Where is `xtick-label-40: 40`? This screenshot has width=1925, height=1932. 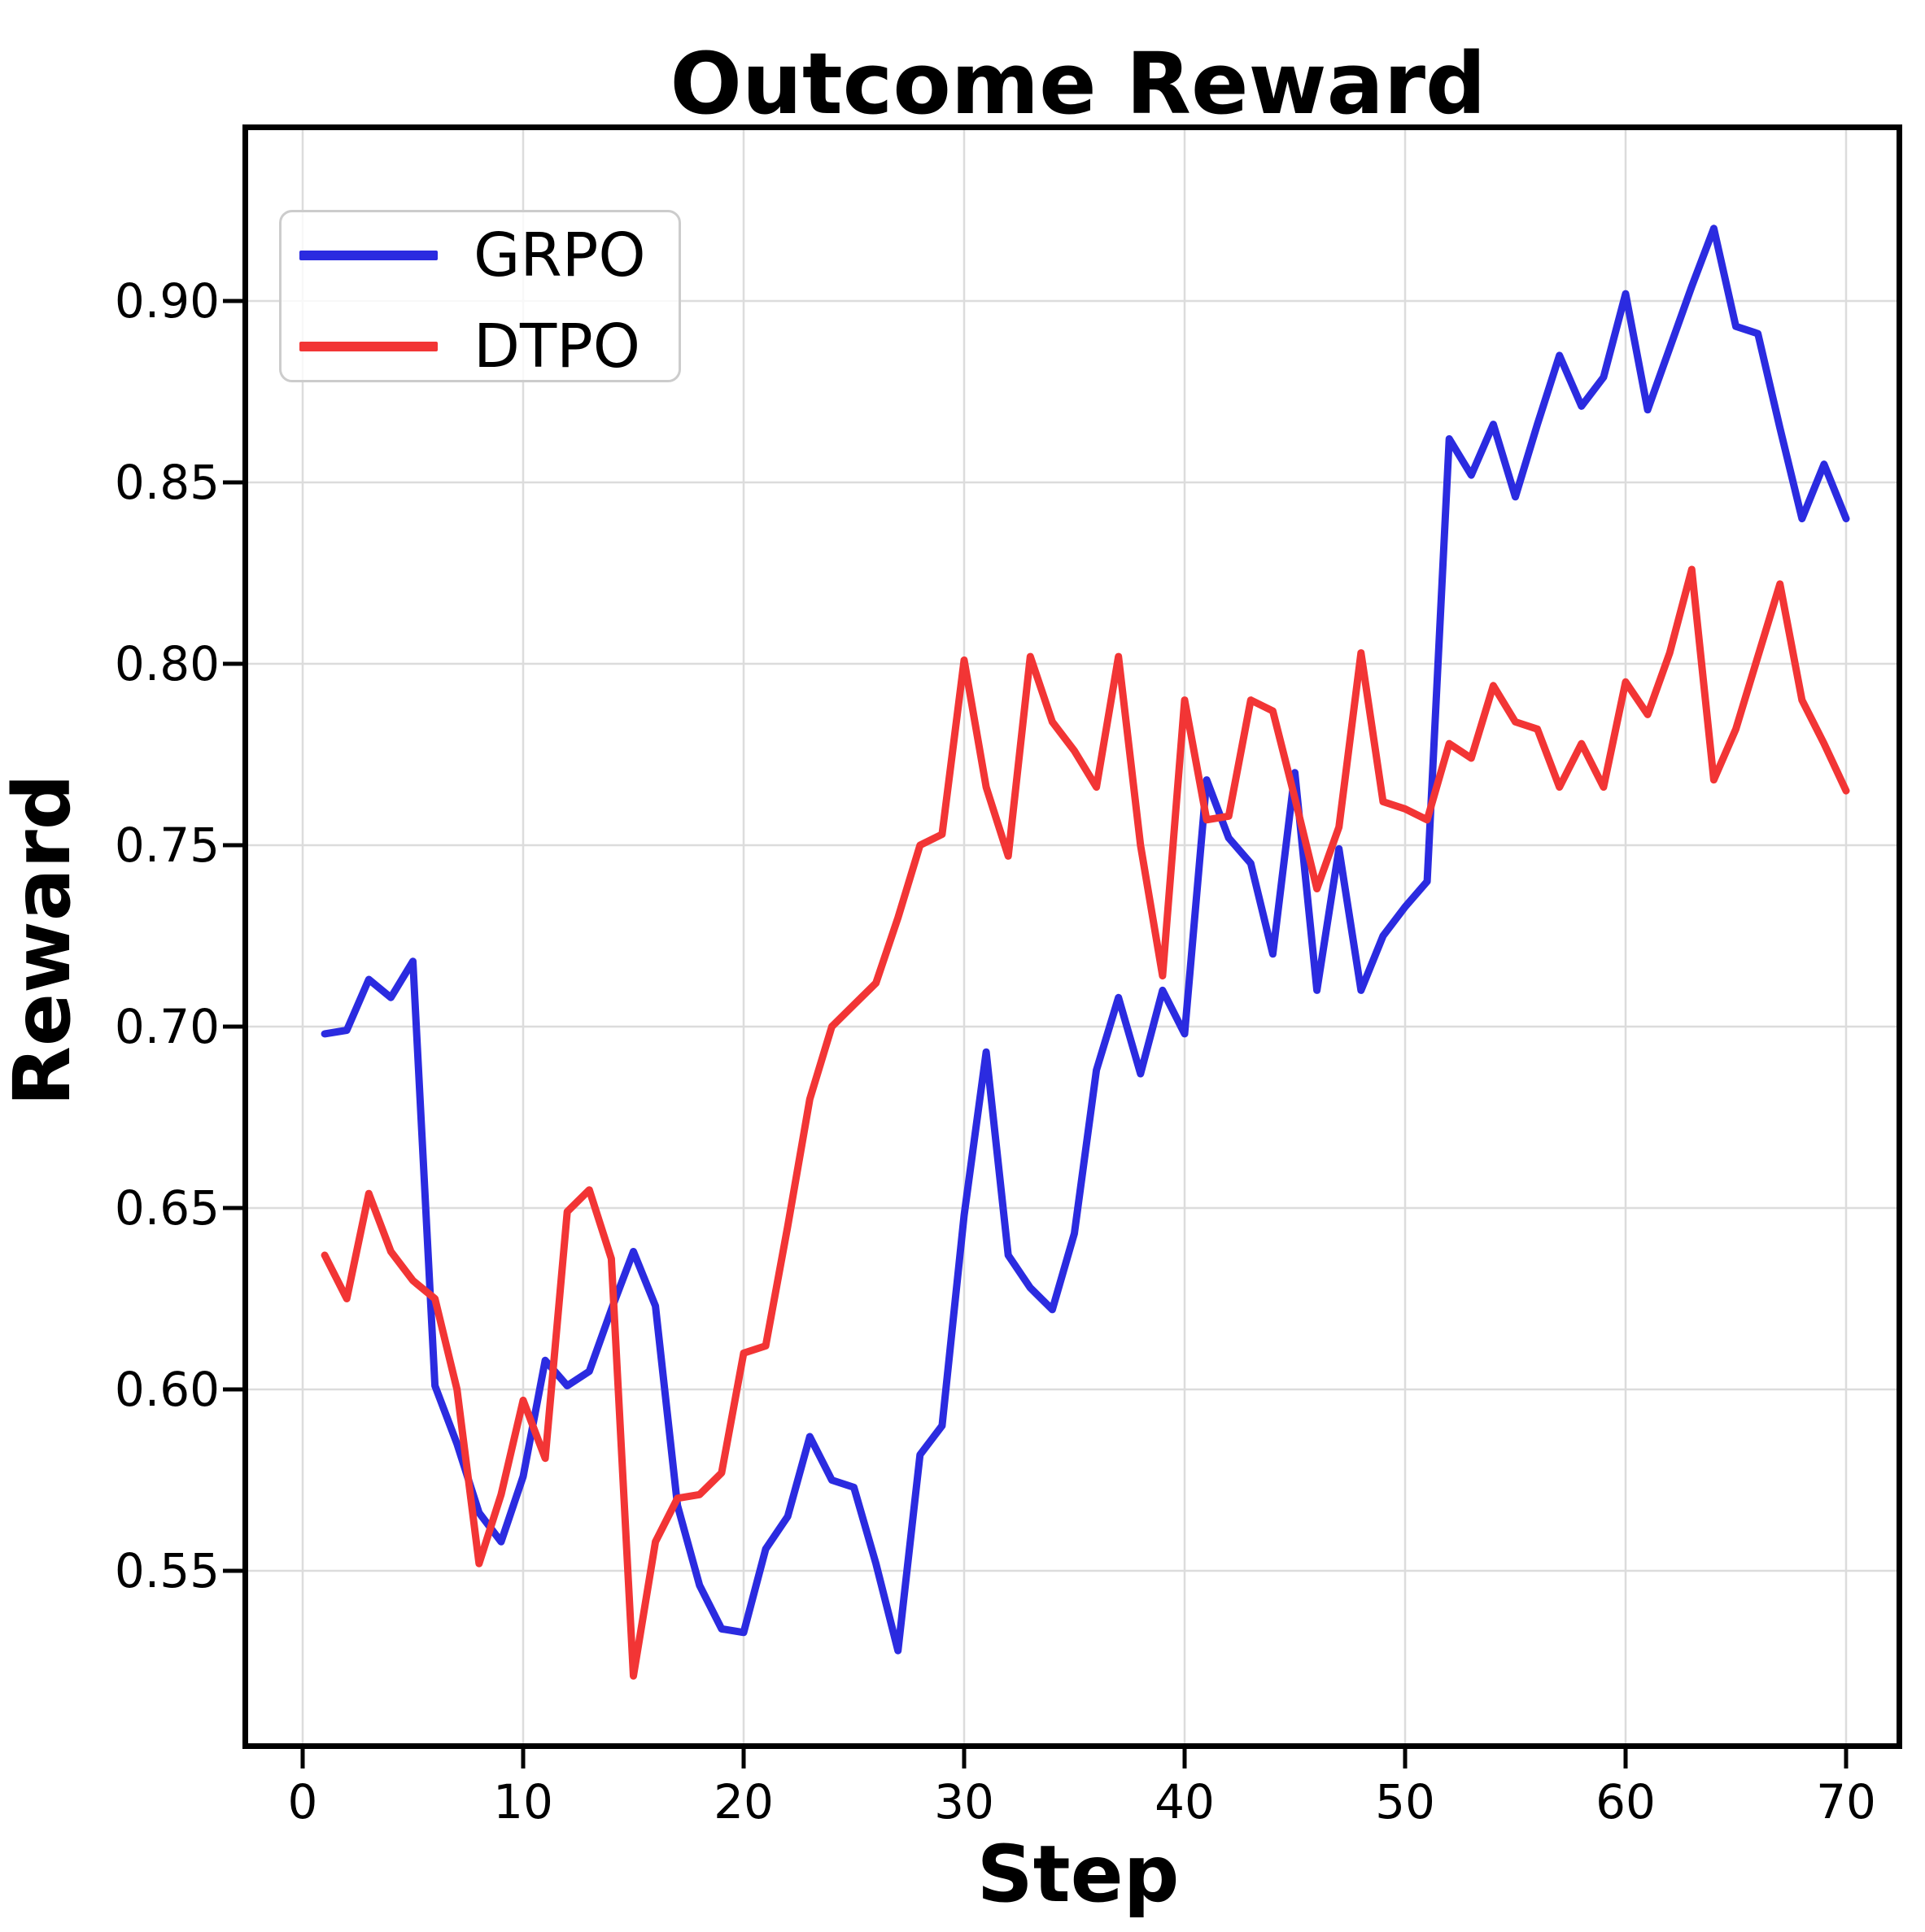
xtick-label-40: 40 is located at coordinates (1185, 1802).